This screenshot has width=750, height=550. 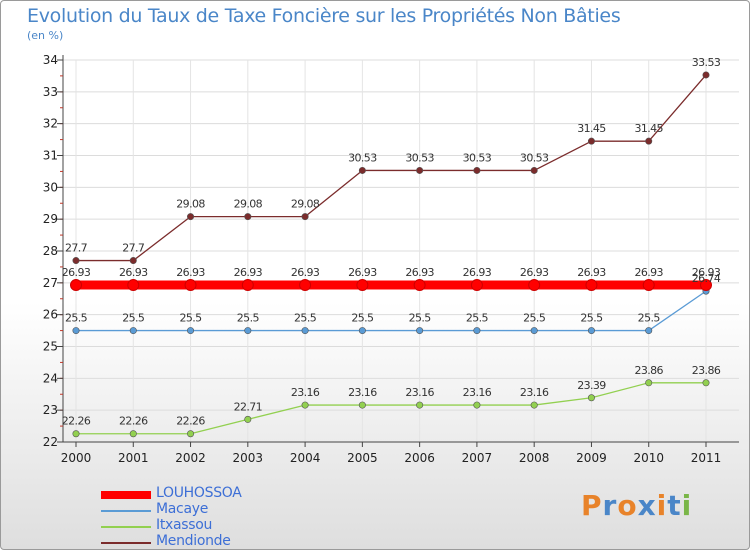 I want to click on data-label-macaye: 26.74, so click(x=706, y=278).